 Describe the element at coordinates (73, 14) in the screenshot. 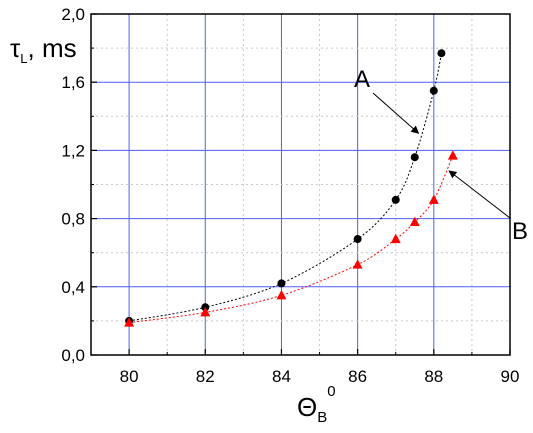

I see `y-tick-label: 2,0` at that location.